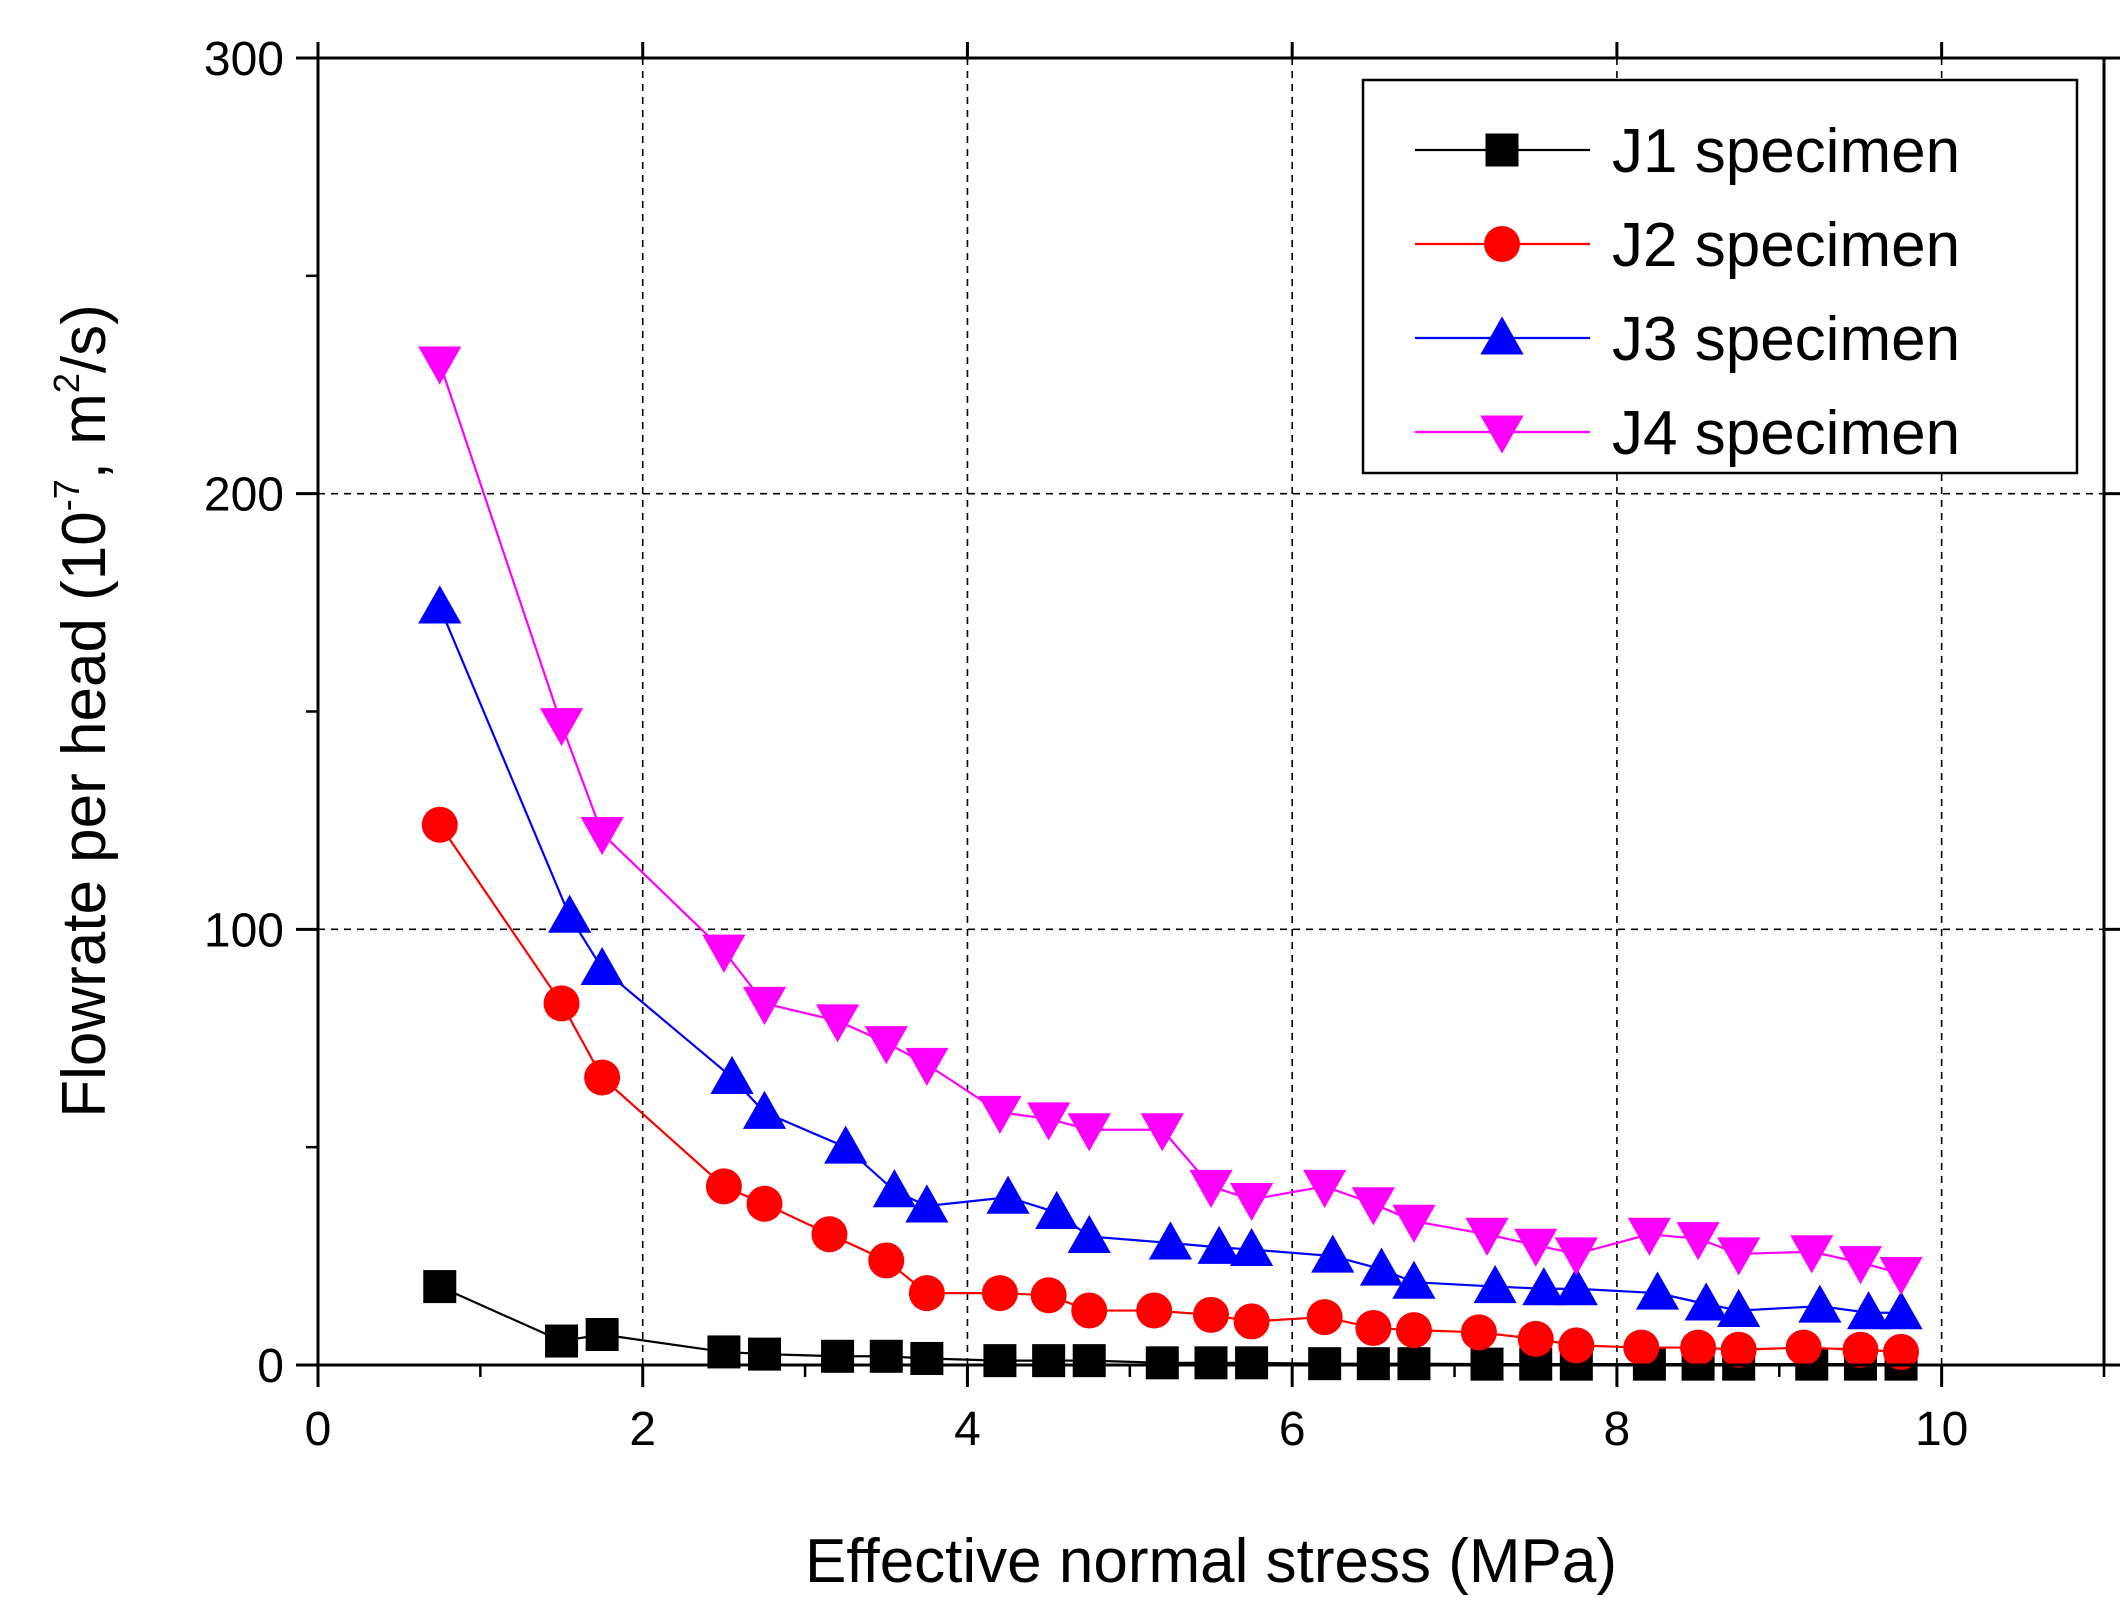 Image resolution: width=2127 pixels, height=1619 pixels. Describe the element at coordinates (318, 1429) in the screenshot. I see `x-tick-label: 0` at that location.